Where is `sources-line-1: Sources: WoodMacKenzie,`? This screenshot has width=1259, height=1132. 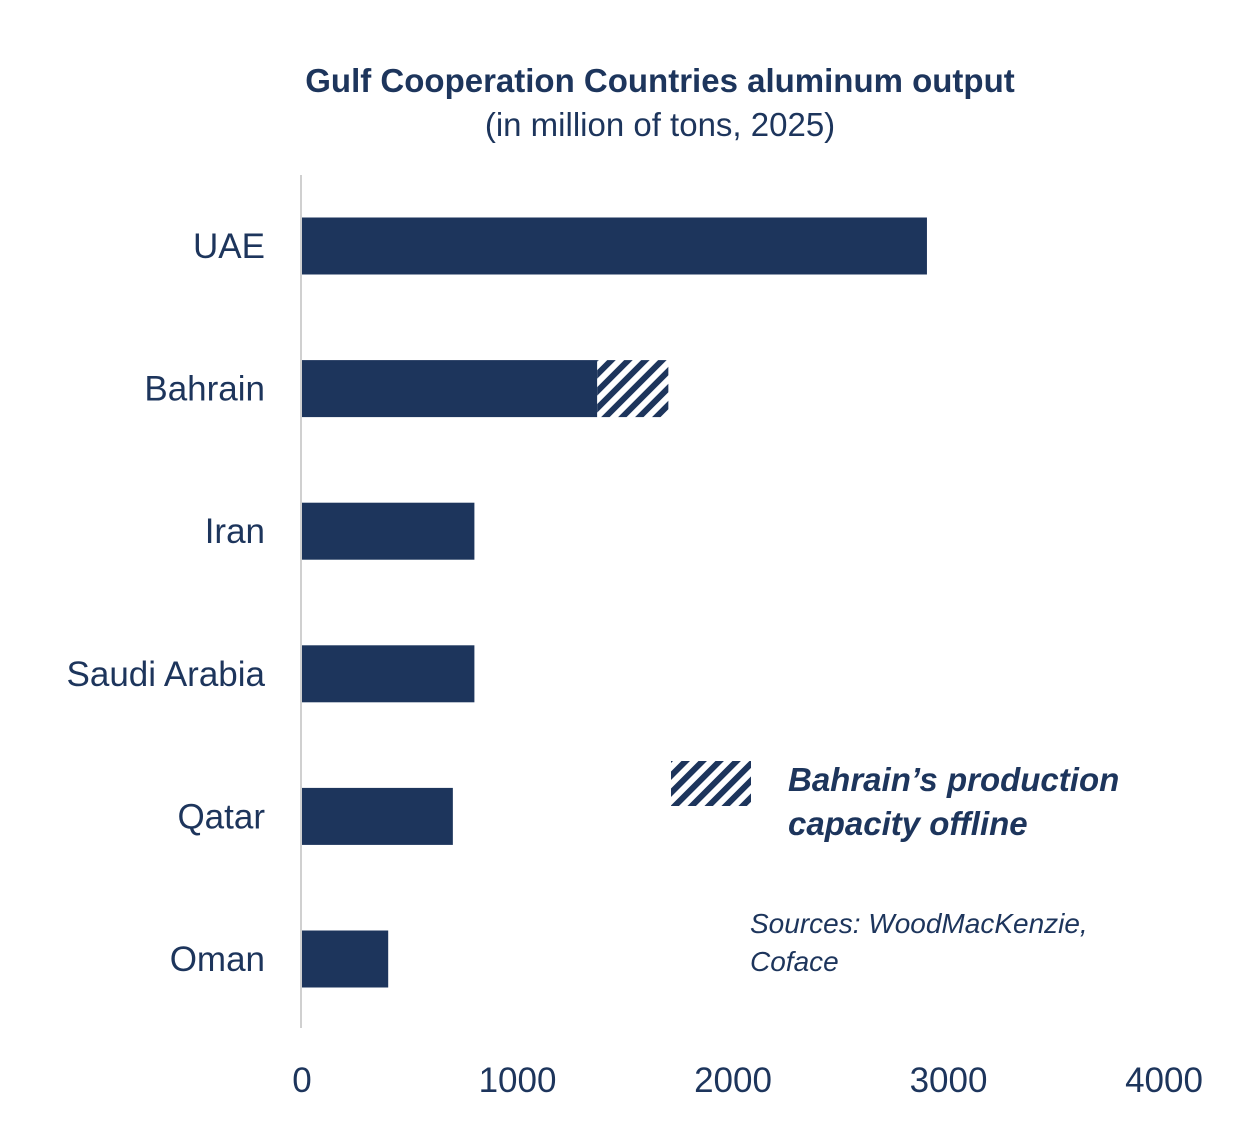 sources-line-1: Sources: WoodMacKenzie, is located at coordinates (919, 923).